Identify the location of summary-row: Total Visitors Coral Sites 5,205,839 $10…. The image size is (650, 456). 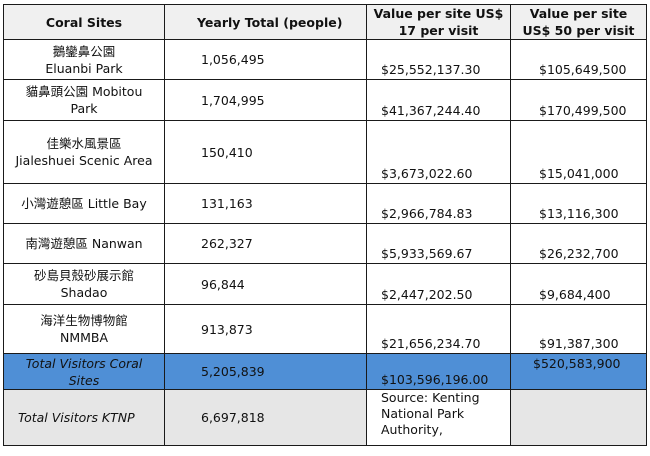
(325, 371).